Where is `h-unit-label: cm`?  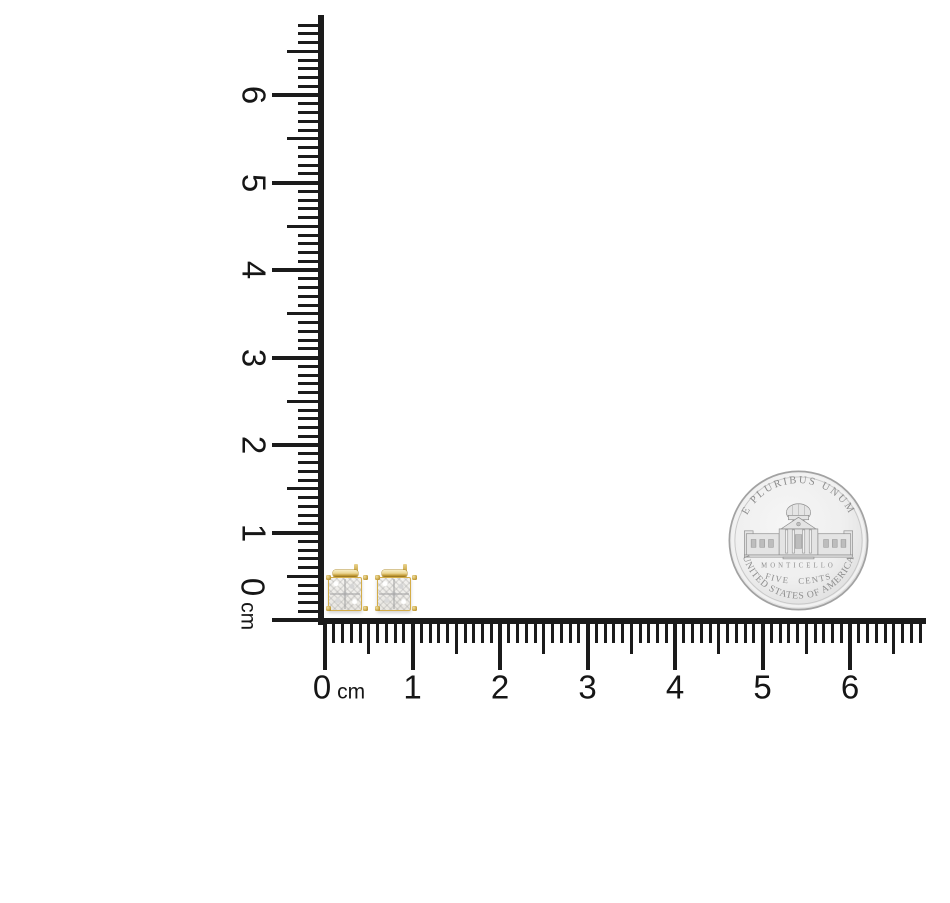 h-unit-label: cm is located at coordinates (351, 692).